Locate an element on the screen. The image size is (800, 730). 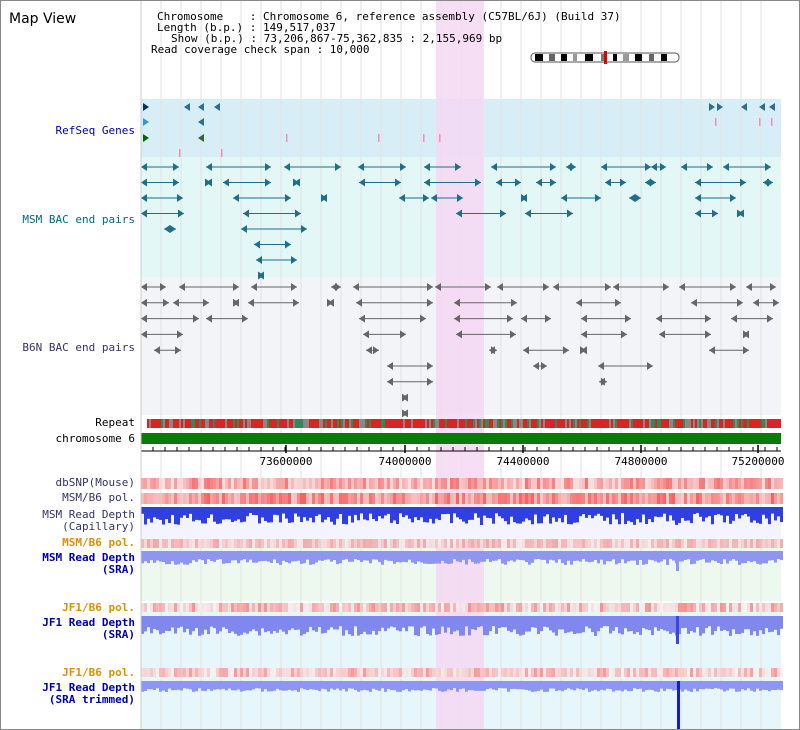
msm-bac-end-pairs-label: MSM BAC end pairs is located at coordinates (78, 219).